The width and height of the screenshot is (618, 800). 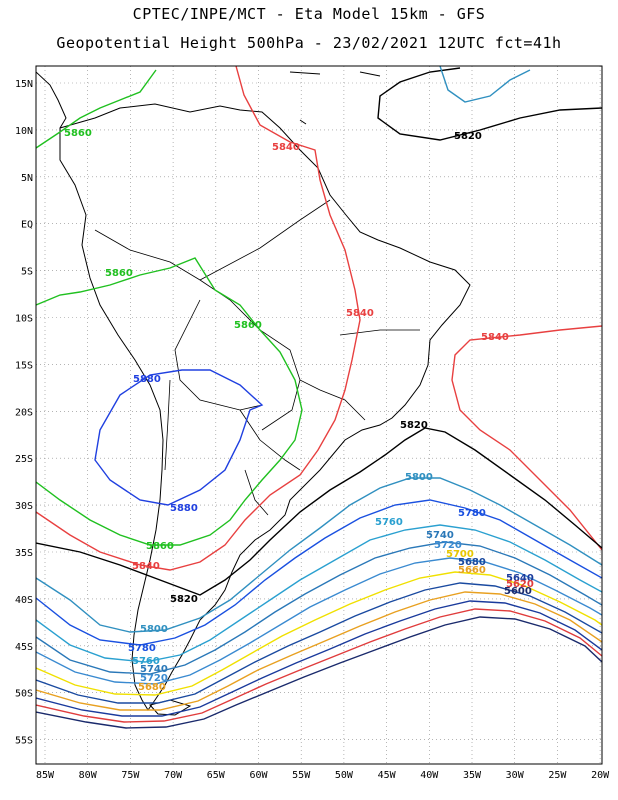 What do you see at coordinates (51, 100) in the screenshot?
I see `central-america-coast` at bounding box center [51, 100].